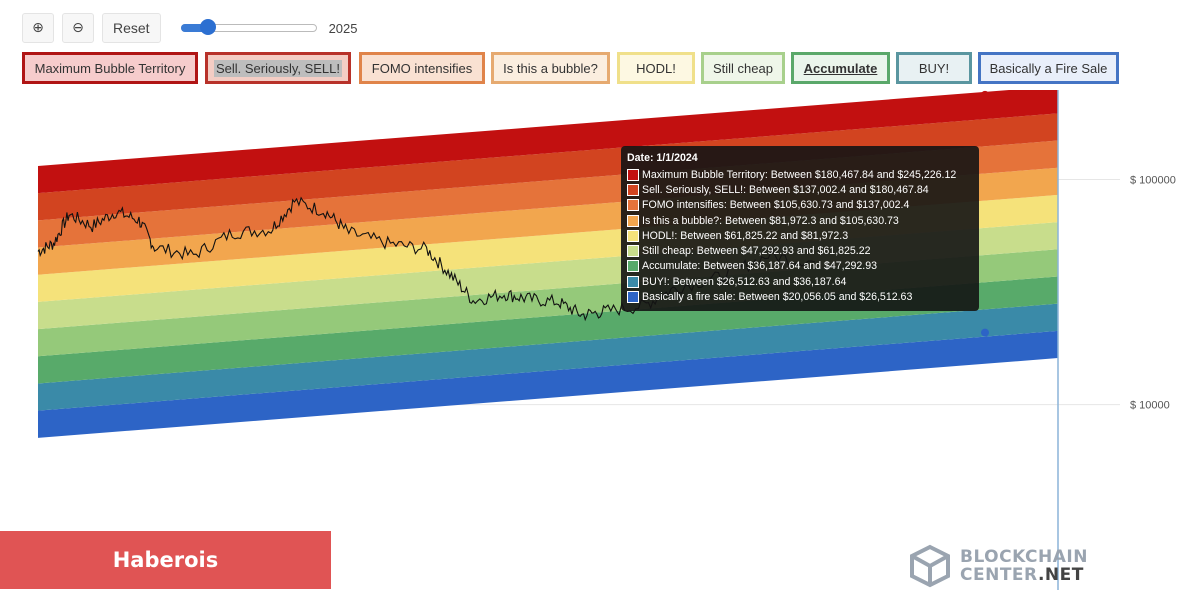 The image size is (1200, 590). I want to click on zoom-in-button: ⊕, so click(38, 28).